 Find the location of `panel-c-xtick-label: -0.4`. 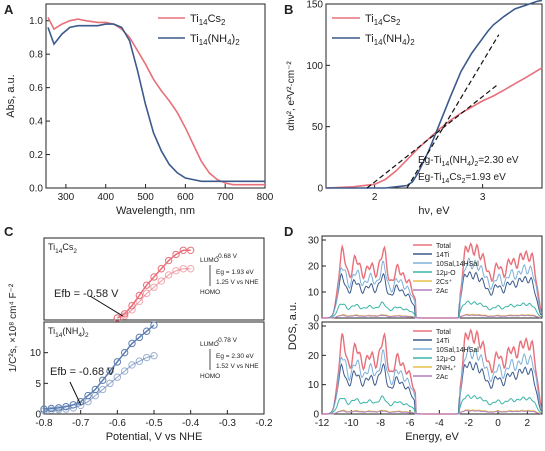

panel-c-xtick-label: -0.4 is located at coordinates (191, 423).